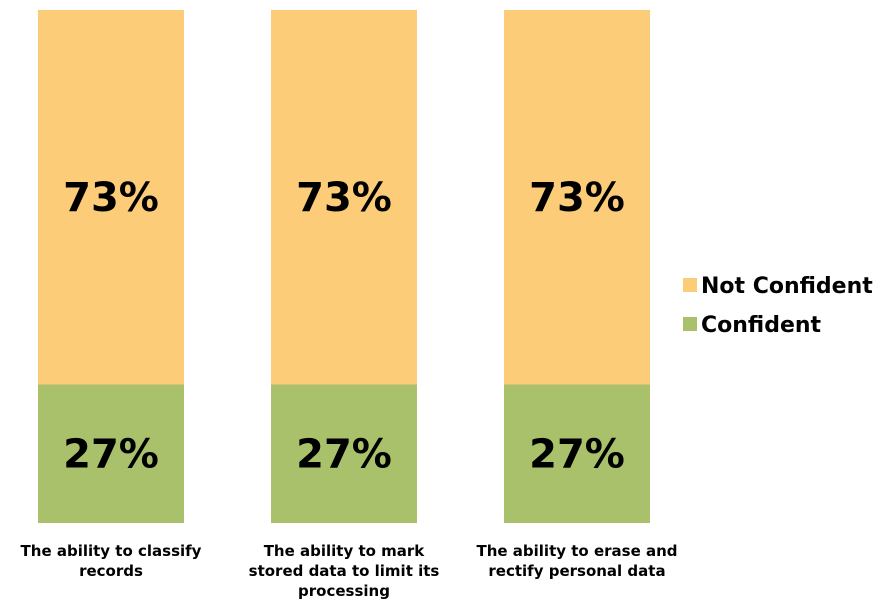 This screenshot has height=603, width=873. What do you see at coordinates (111, 571) in the screenshot?
I see `category-label-line: records` at bounding box center [111, 571].